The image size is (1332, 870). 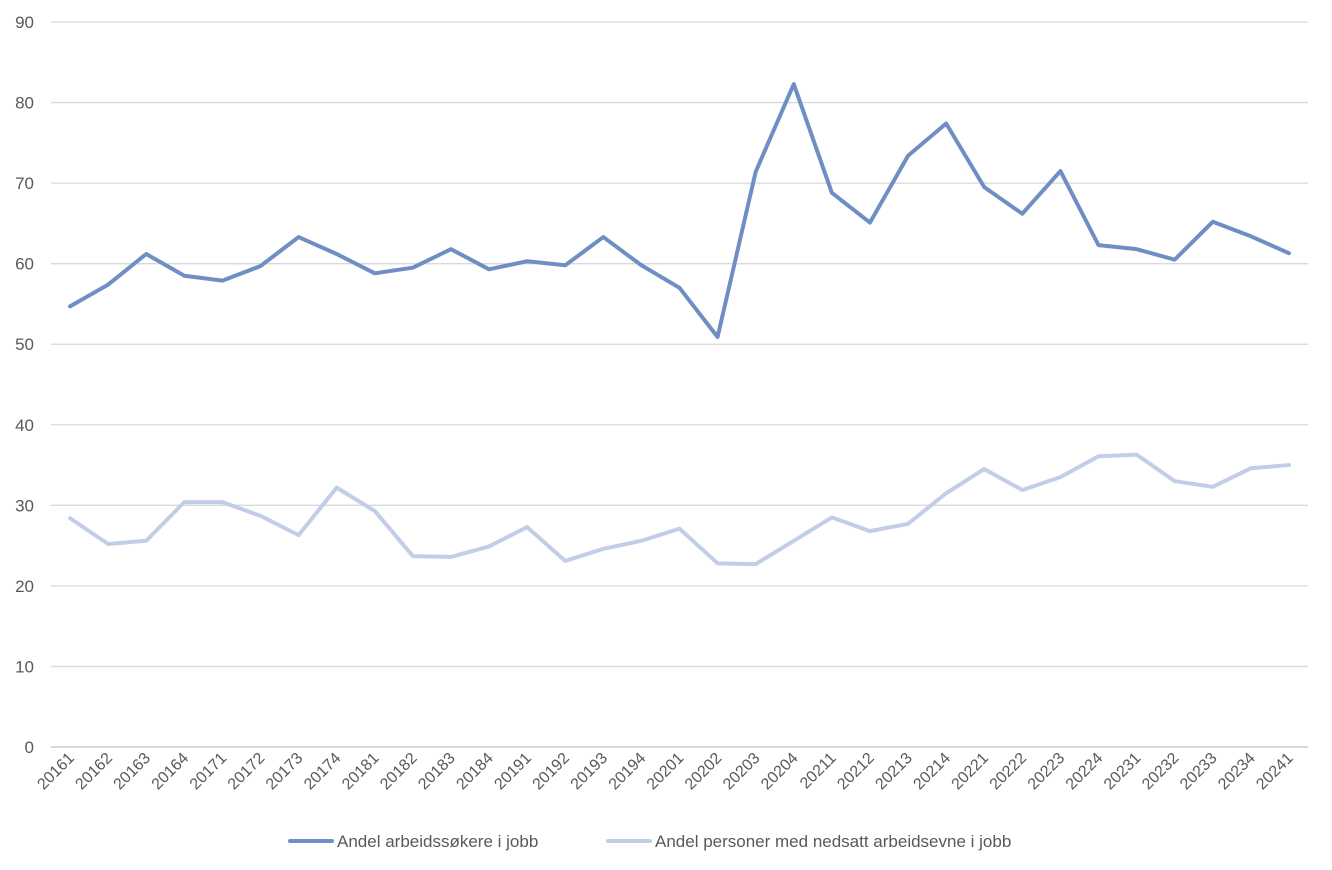 What do you see at coordinates (24, 586) in the screenshot?
I see `y-tick-label: 20` at bounding box center [24, 586].